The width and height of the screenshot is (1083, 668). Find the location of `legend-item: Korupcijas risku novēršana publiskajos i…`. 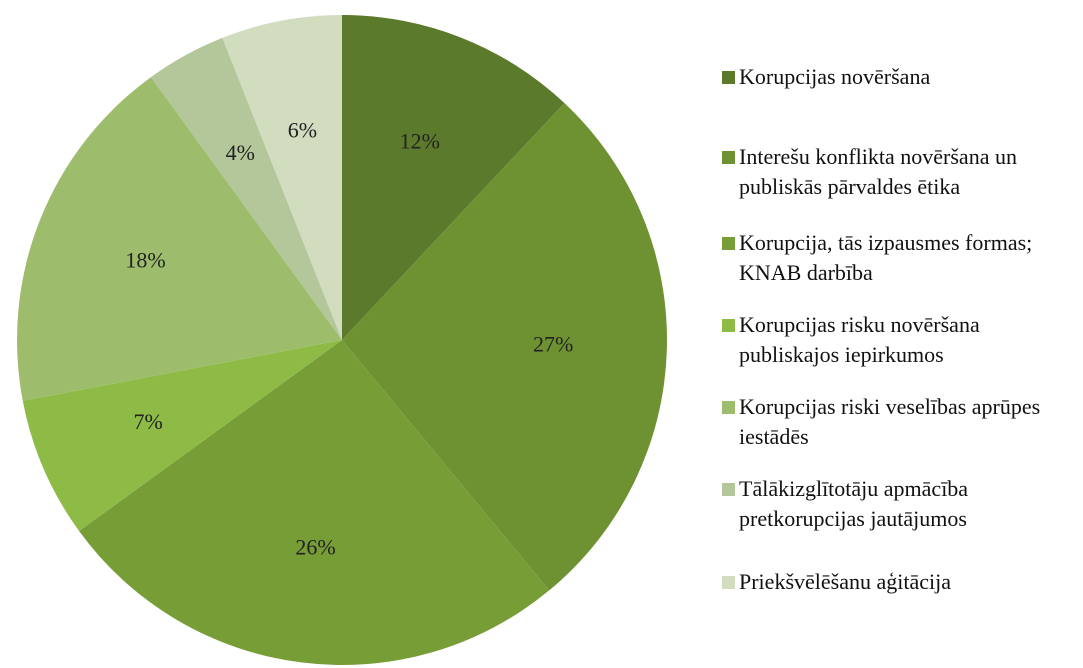

legend-item: Korupcijas risku novēršana publiskajos i… is located at coordinates (902, 340).